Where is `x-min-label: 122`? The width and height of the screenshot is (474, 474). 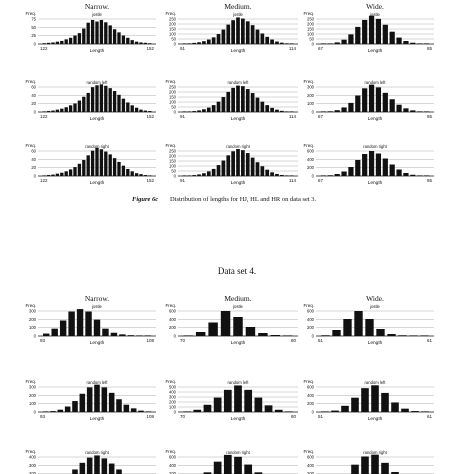
x-min-label: 122 is located at coordinates (44, 116).